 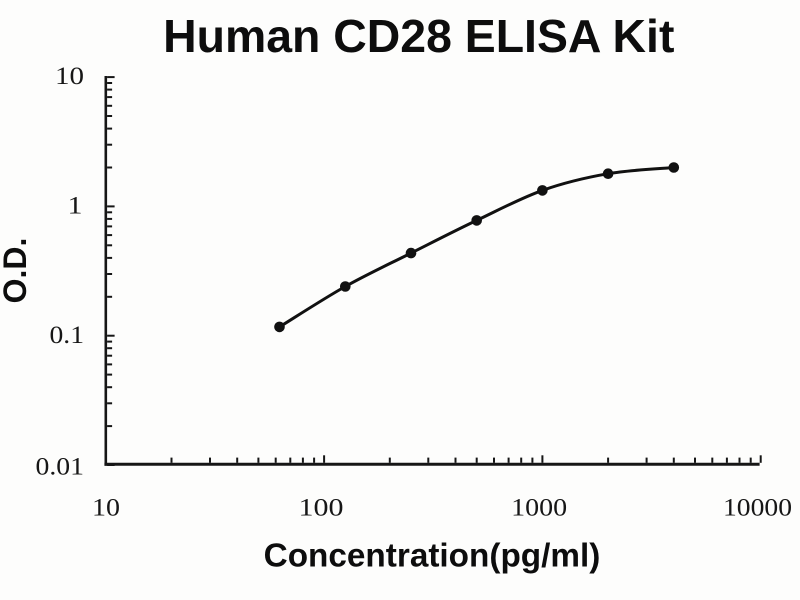 I want to click on svg-text: 1, so click(x=75, y=206).